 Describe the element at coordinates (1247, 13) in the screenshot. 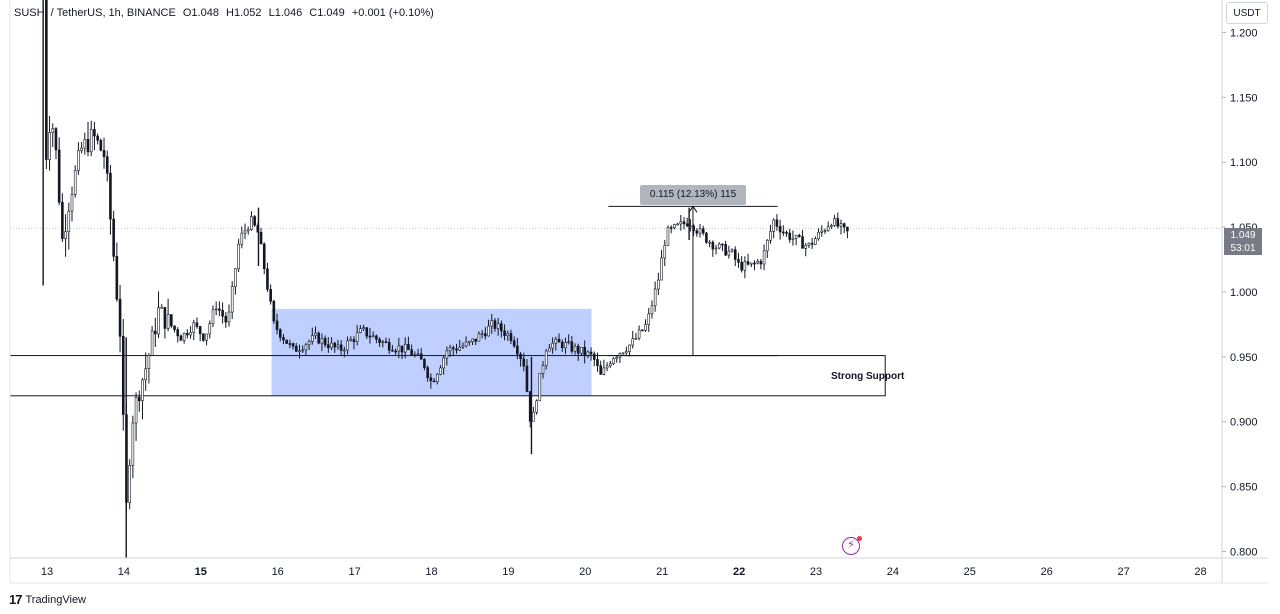

I see `currency-button: USDT` at that location.